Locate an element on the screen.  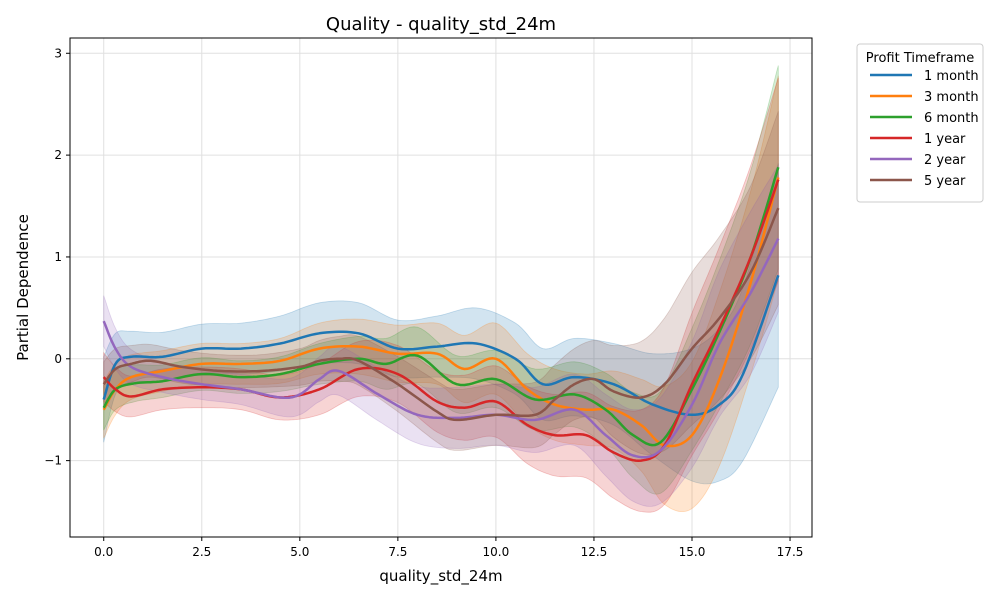
y-axis-title: Partial Dependence is located at coordinates (23, 287).